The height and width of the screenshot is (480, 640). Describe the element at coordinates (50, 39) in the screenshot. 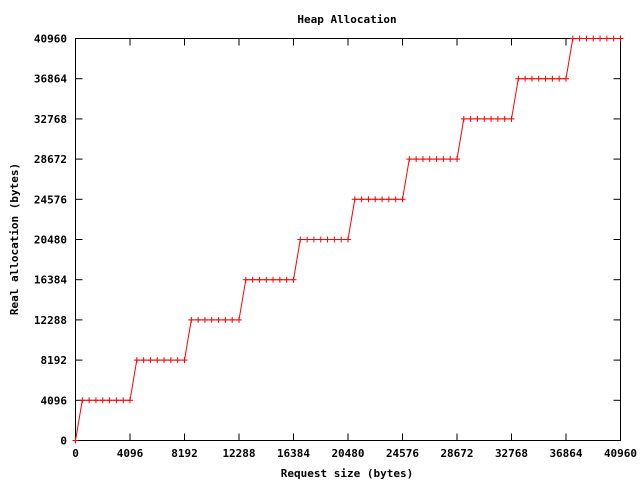

I see `y-tick-label: 40960` at that location.